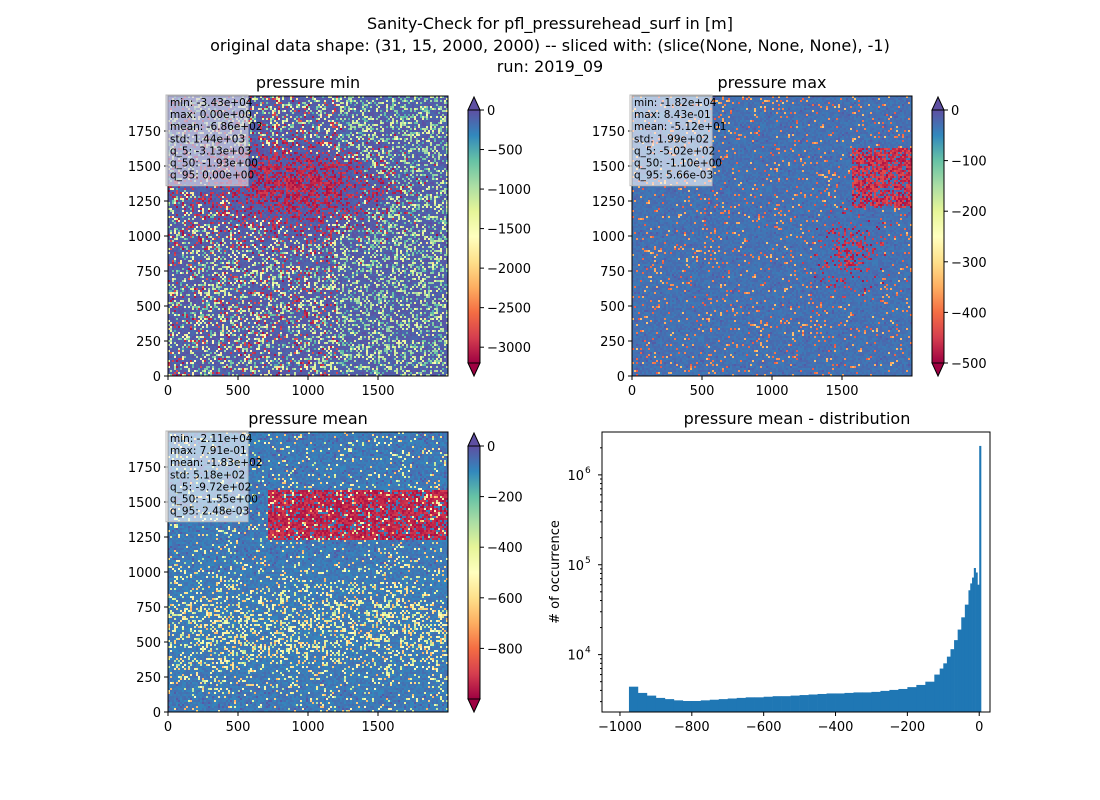  What do you see at coordinates (211, 115) in the screenshot?
I see `stats-line: max: 0.00e+00` at bounding box center [211, 115].